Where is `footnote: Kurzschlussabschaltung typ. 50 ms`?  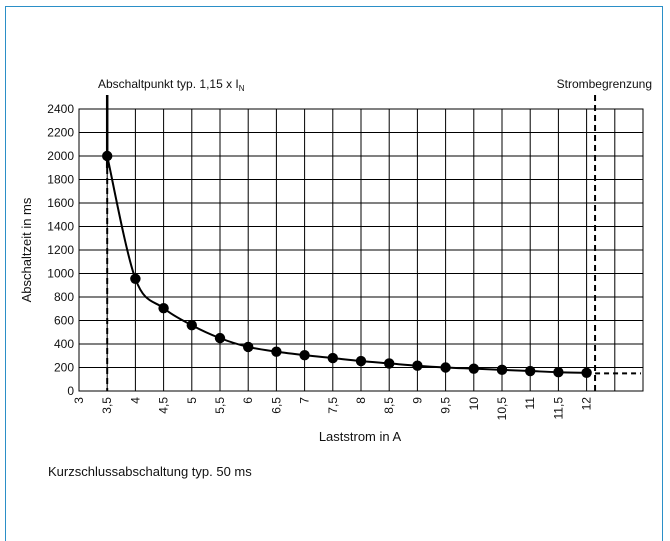 footnote: Kurzschlussabschaltung typ. 50 ms is located at coordinates (150, 471).